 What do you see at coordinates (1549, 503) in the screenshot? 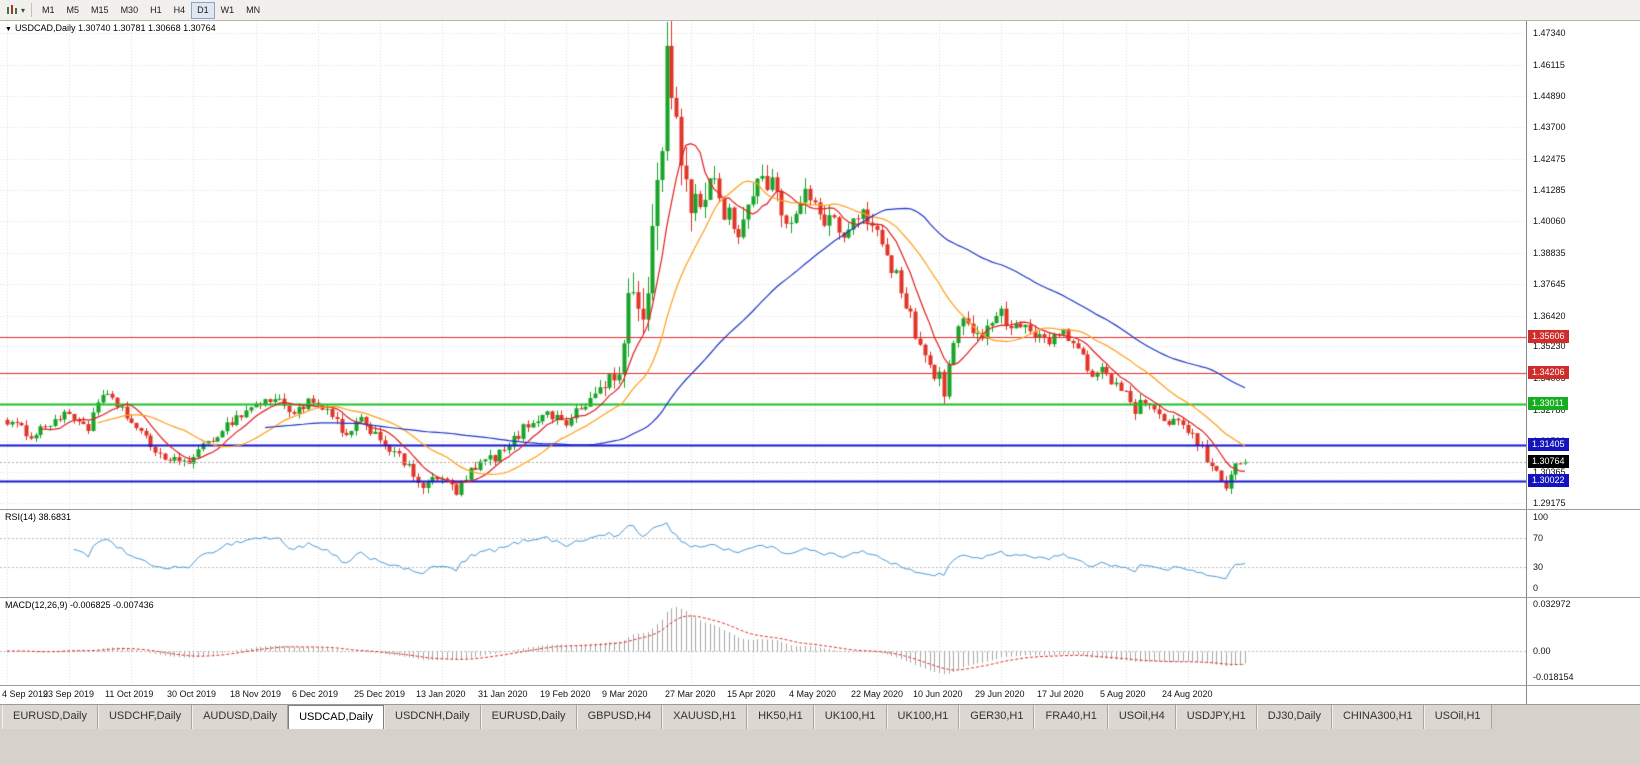
I see `price-axis-label: 1.29175` at bounding box center [1549, 503].